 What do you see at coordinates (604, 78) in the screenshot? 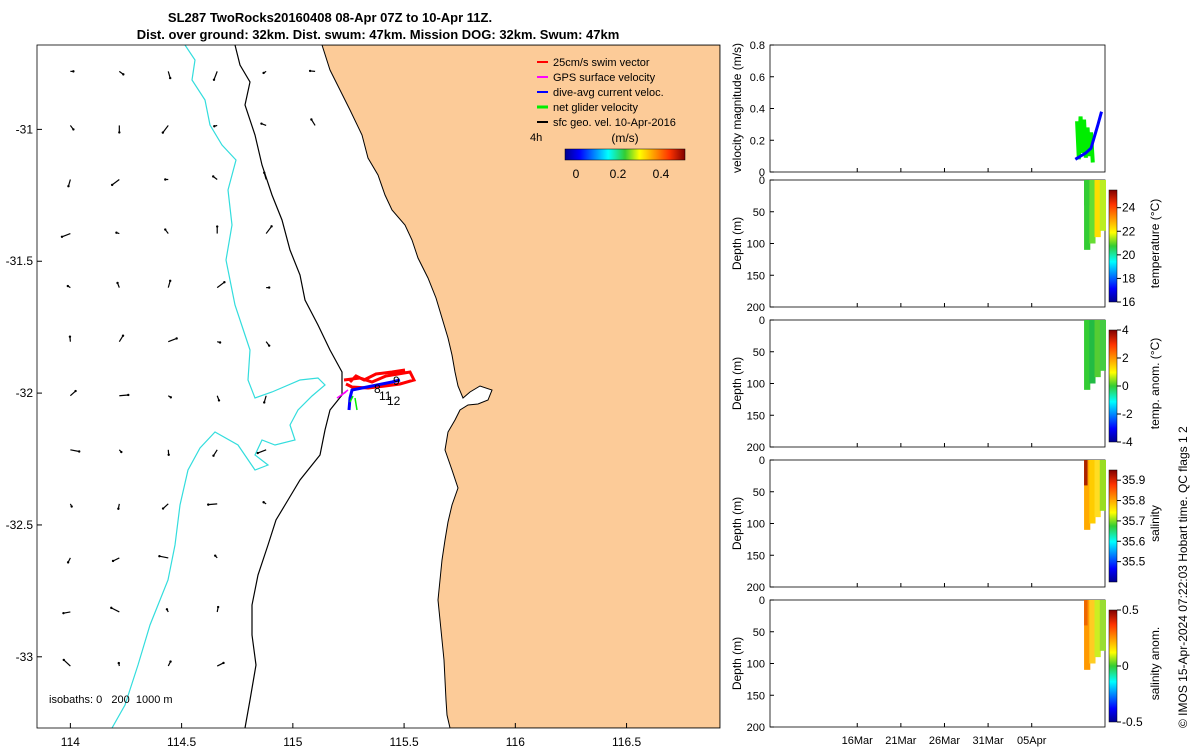
I see `legend-gps-label: GPS surface velocity` at bounding box center [604, 78].